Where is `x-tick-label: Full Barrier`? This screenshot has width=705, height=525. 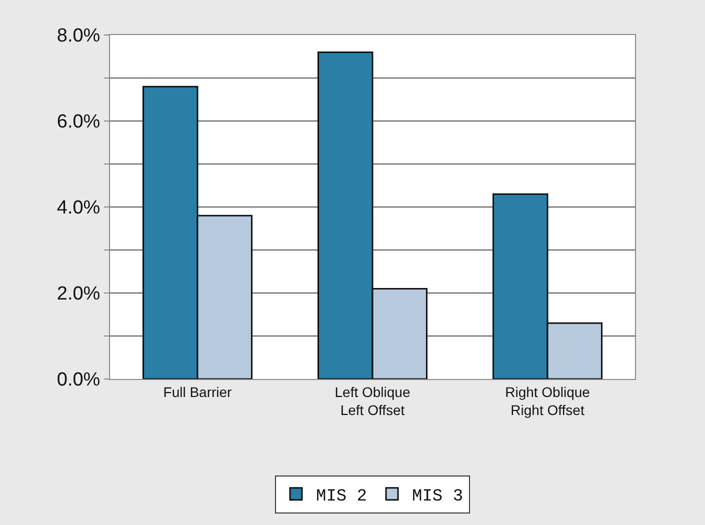
x-tick-label: Full Barrier is located at coordinates (197, 392).